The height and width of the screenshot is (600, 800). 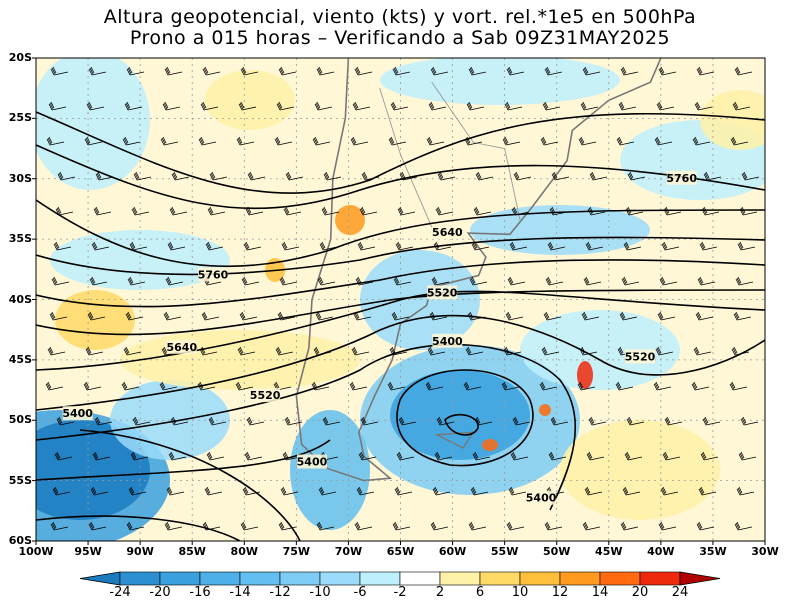 I want to click on colorbar-right-arrow, so click(x=700, y=578).